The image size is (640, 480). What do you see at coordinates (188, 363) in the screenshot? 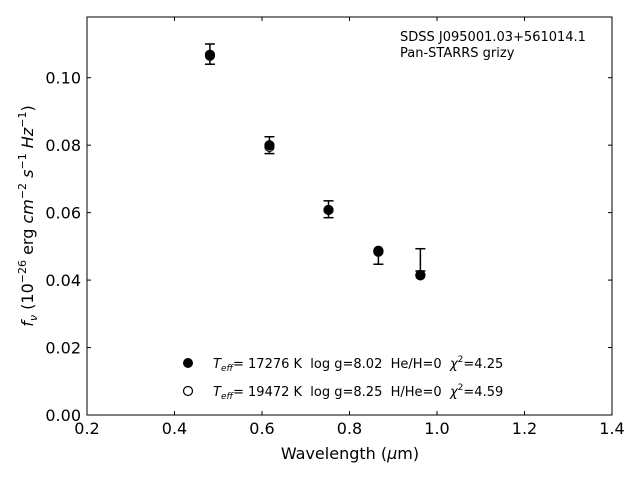
I see `legend-marker-filled` at bounding box center [188, 363].